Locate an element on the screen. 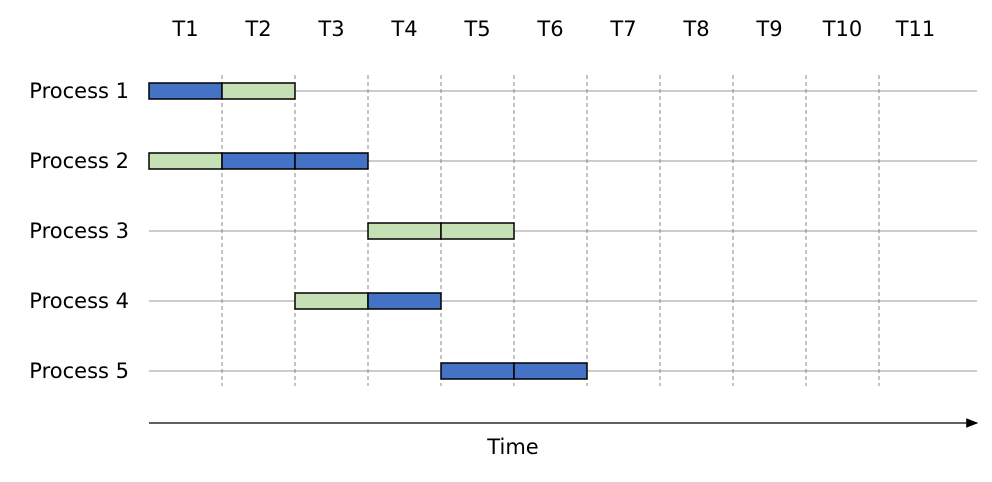  column-label: T7 is located at coordinates (622, 29).